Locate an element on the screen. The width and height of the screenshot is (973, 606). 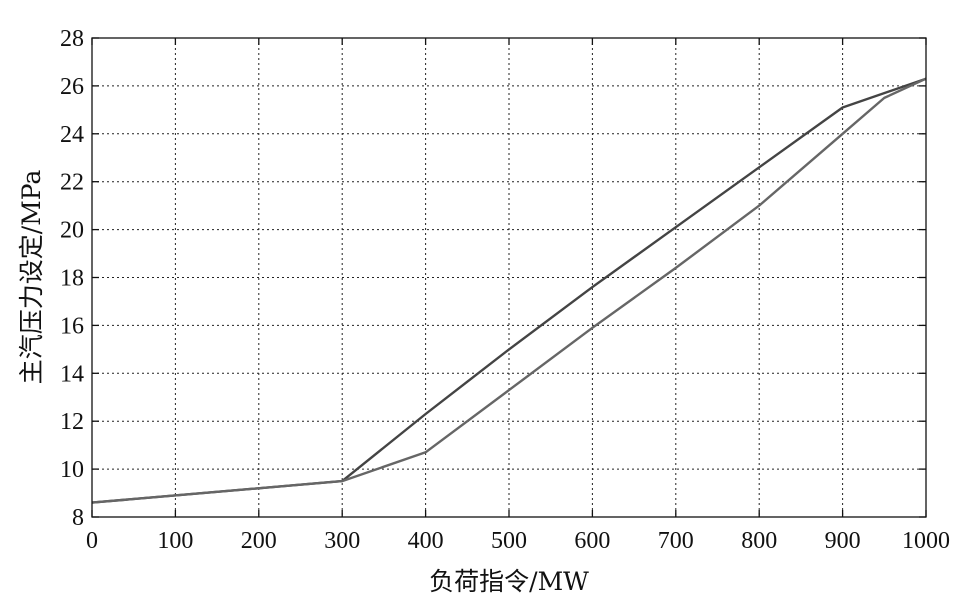
y-tick-labels: 8 10 12 14 16 18 20 22 24 26 28 is located at coordinates (72, 278).